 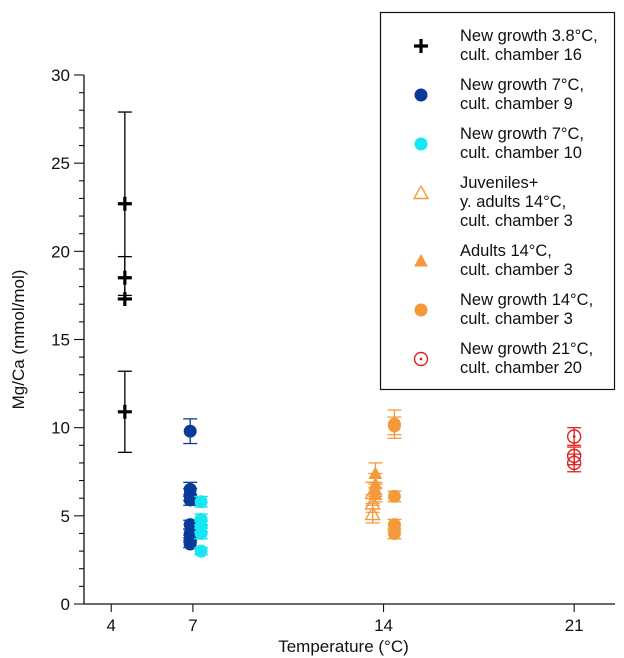 I want to click on legend-entry-2: New growth 7°C, cult. chamber 10, so click(x=499, y=143).